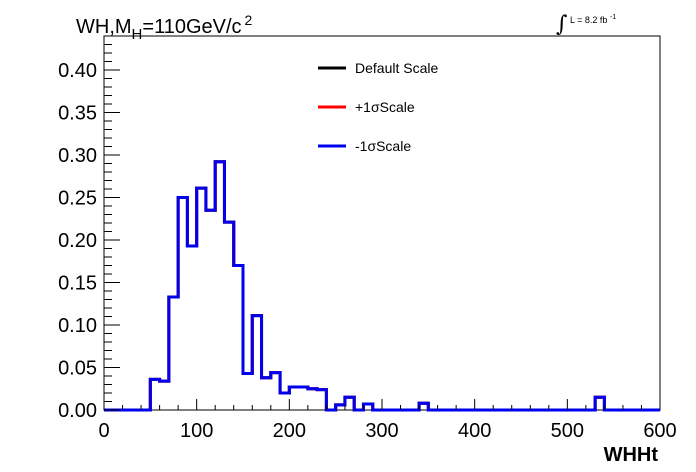 The width and height of the screenshot is (696, 472). What do you see at coordinates (613, 17) in the screenshot?
I see `luminosity-superscript: -1` at bounding box center [613, 17].